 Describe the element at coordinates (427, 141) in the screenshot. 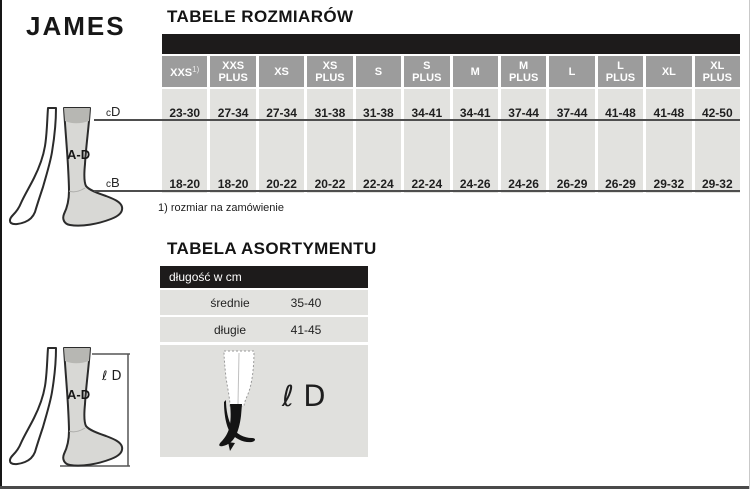

I see `size-table-column: 34-41 22-24` at that location.